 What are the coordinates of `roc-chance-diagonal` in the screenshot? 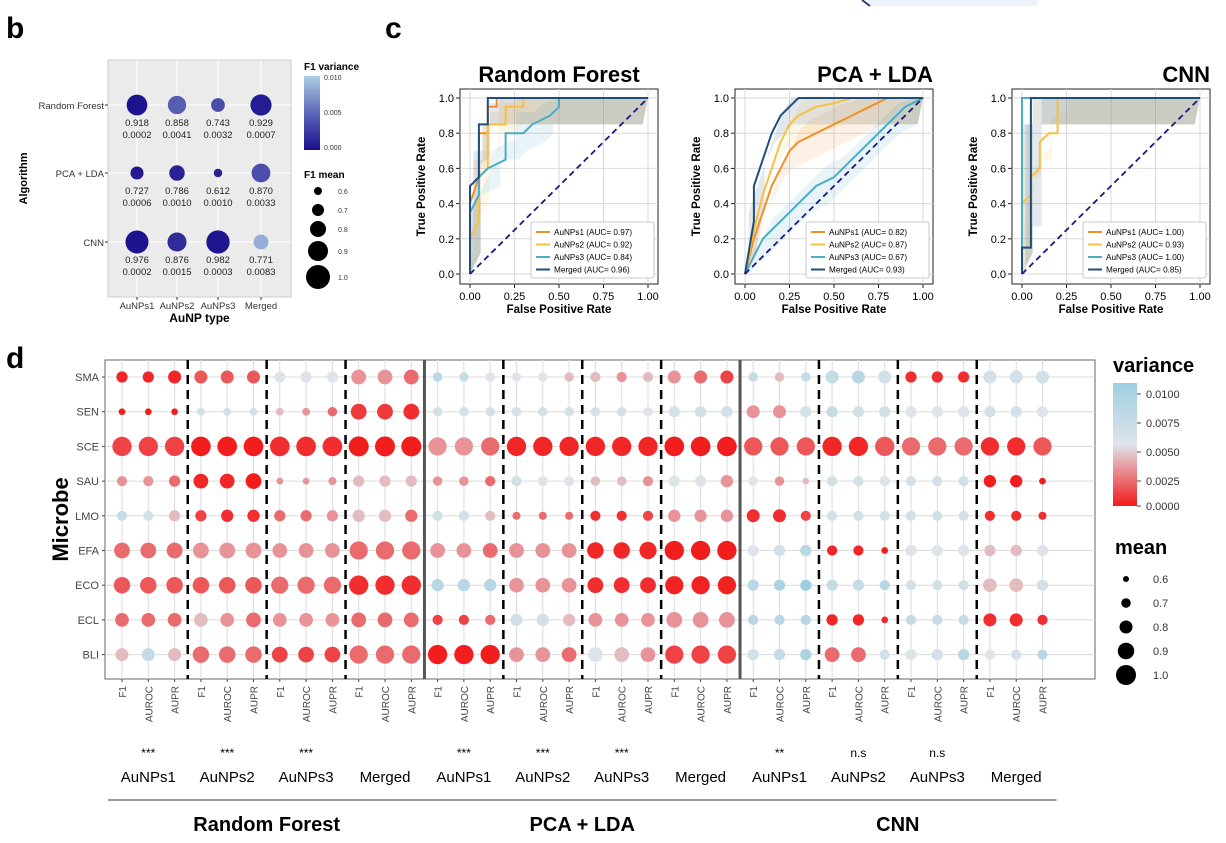 It's located at (834, 186).